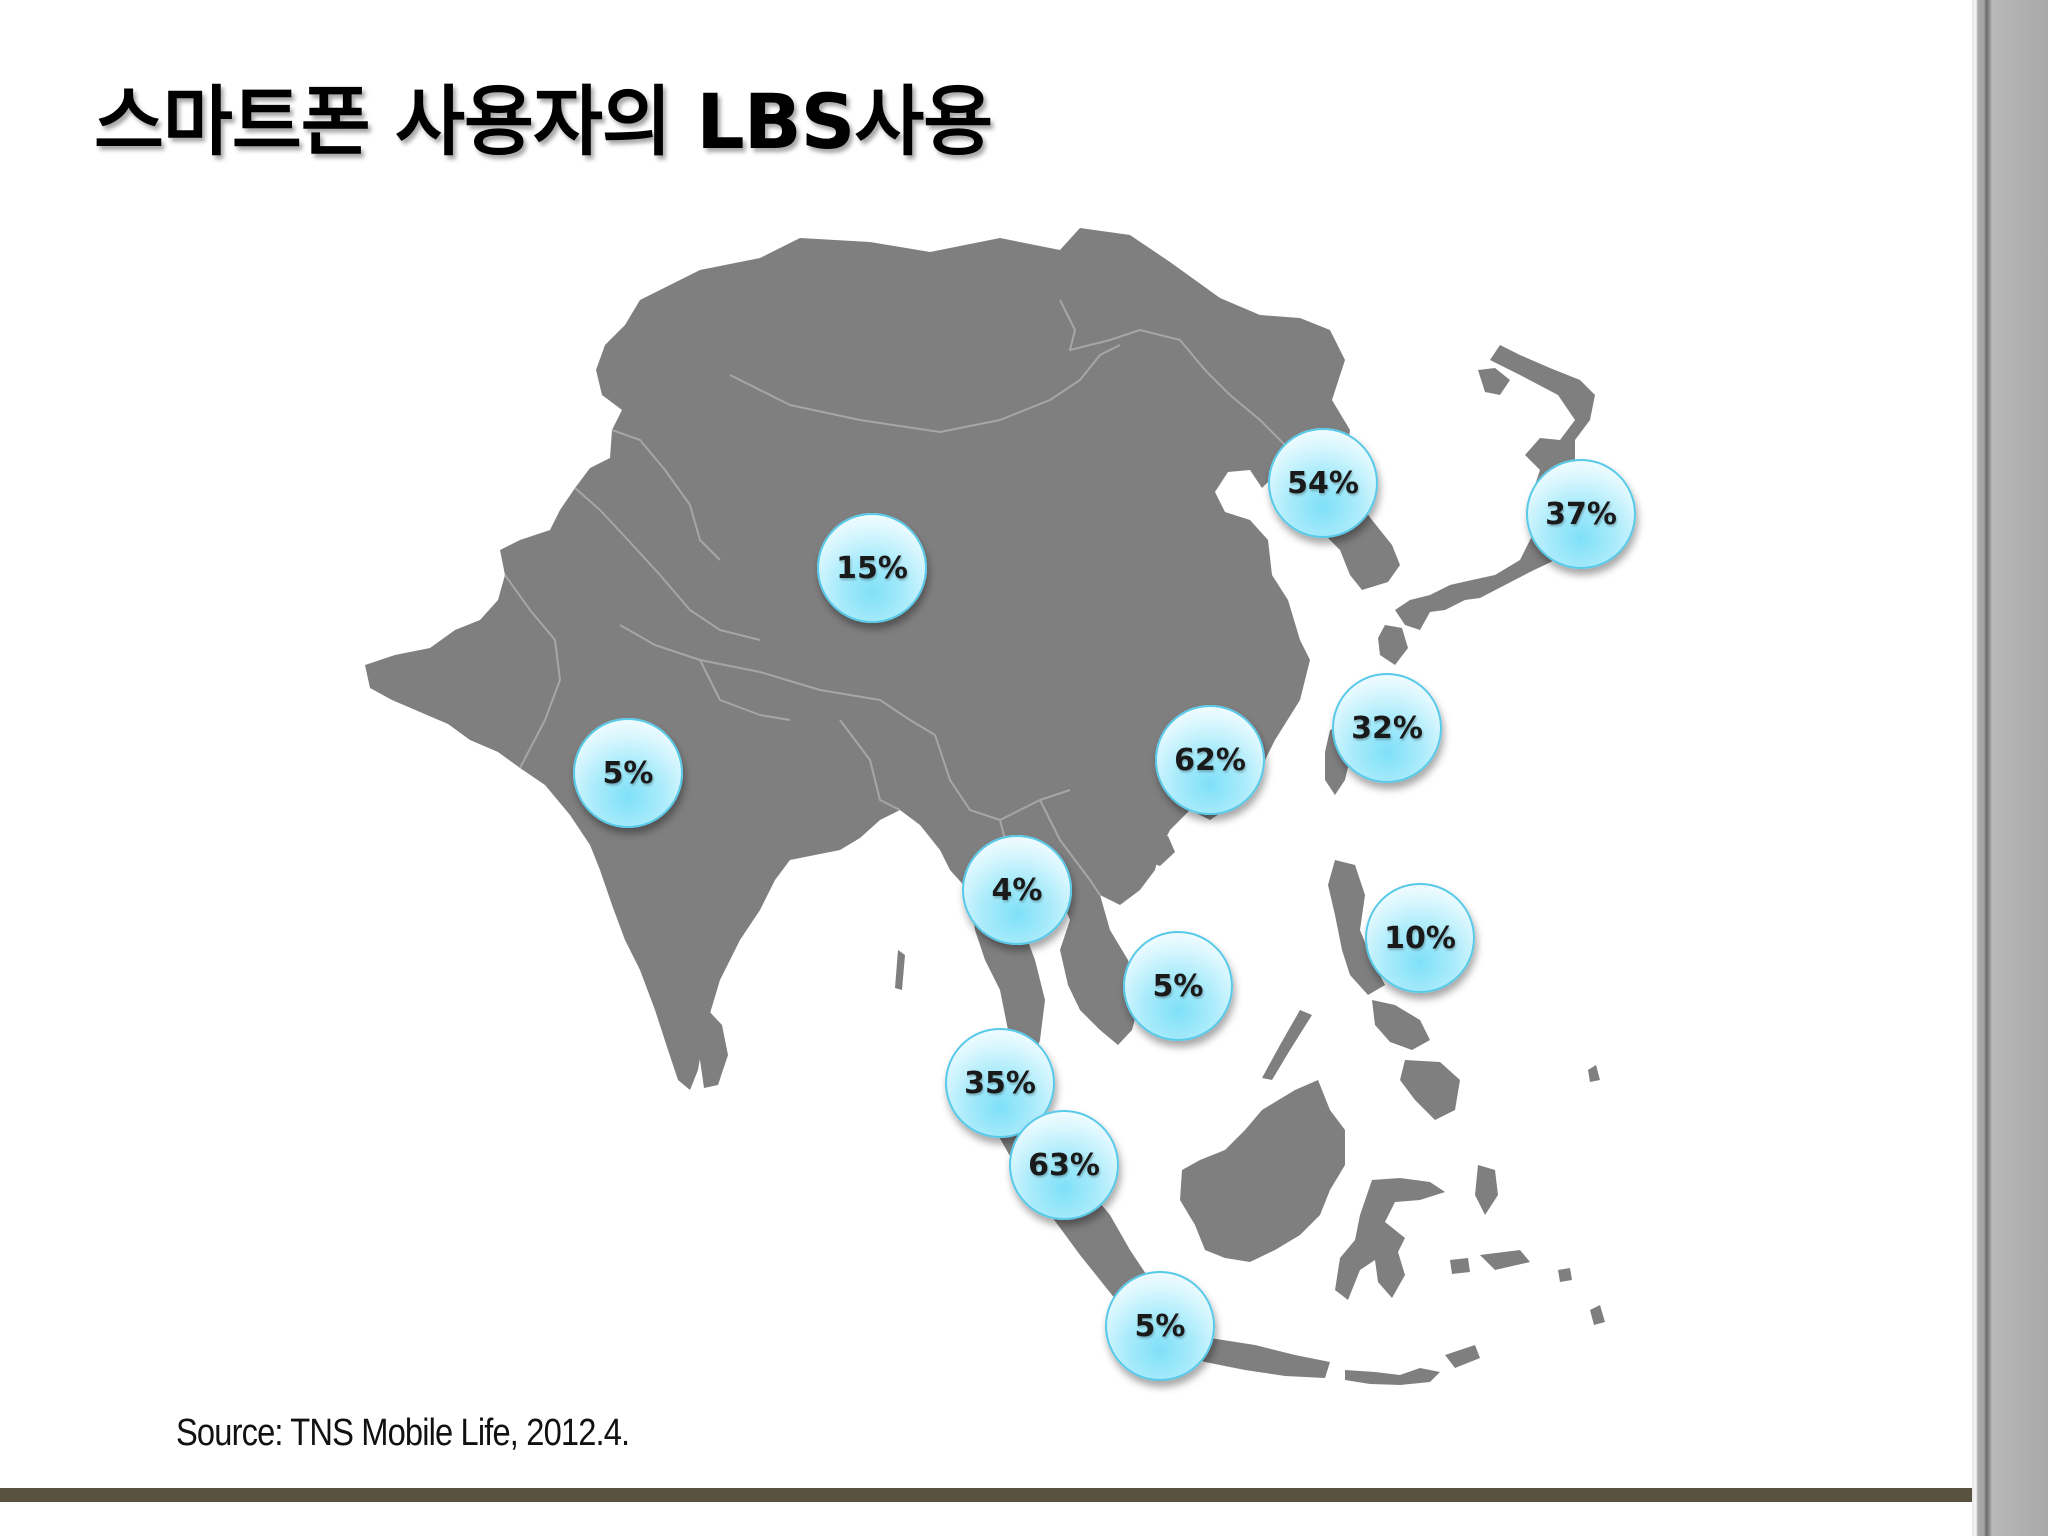  What do you see at coordinates (1387, 728) in the screenshot?
I see `marker-taiwan: 32%` at bounding box center [1387, 728].